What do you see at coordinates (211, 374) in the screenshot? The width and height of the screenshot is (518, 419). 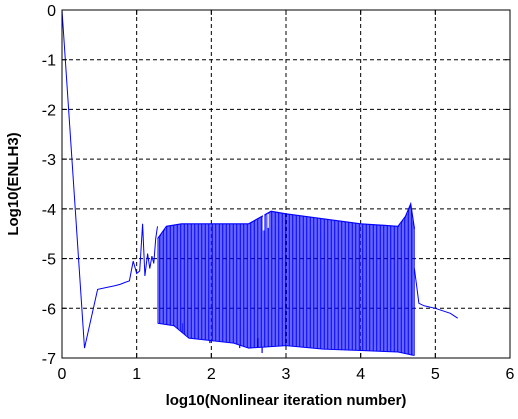 I see `x-tick-label: 2` at bounding box center [211, 374].